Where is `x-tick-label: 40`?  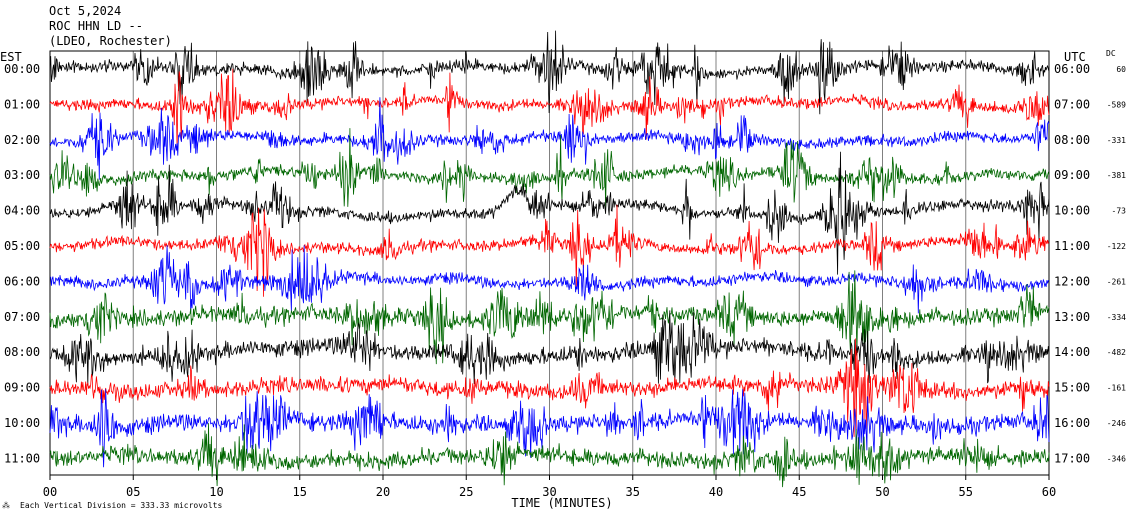
x-tick-label: 40 is located at coordinates (716, 492).